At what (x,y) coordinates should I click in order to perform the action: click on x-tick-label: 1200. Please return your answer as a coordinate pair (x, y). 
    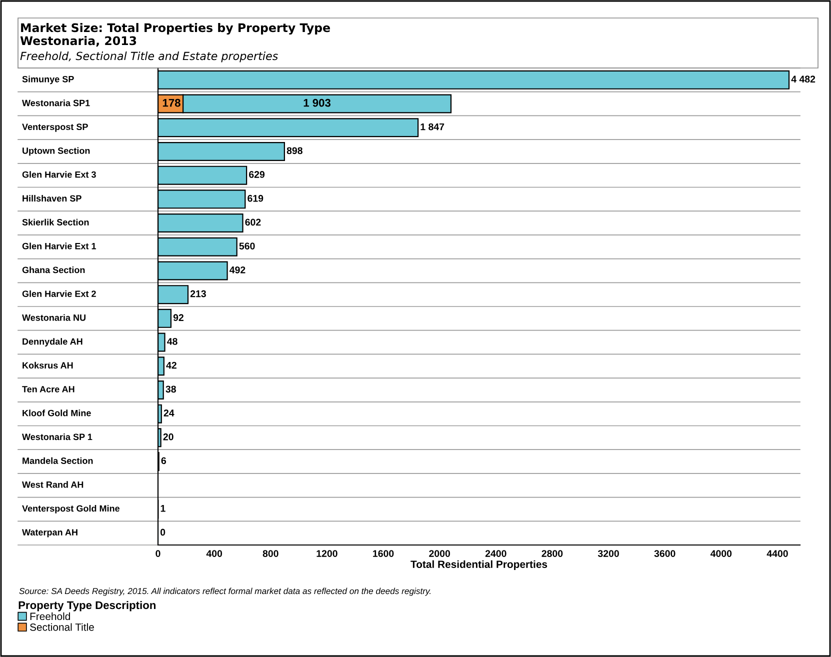
    Looking at the image, I should click on (327, 553).